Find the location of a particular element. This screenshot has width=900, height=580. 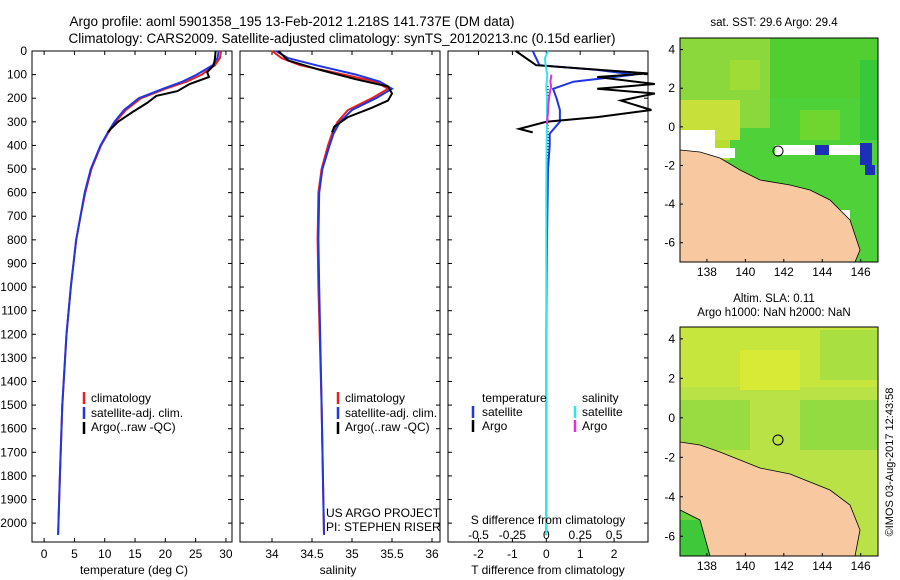

legend-salinity-argo: Argo is located at coordinates (595, 426).